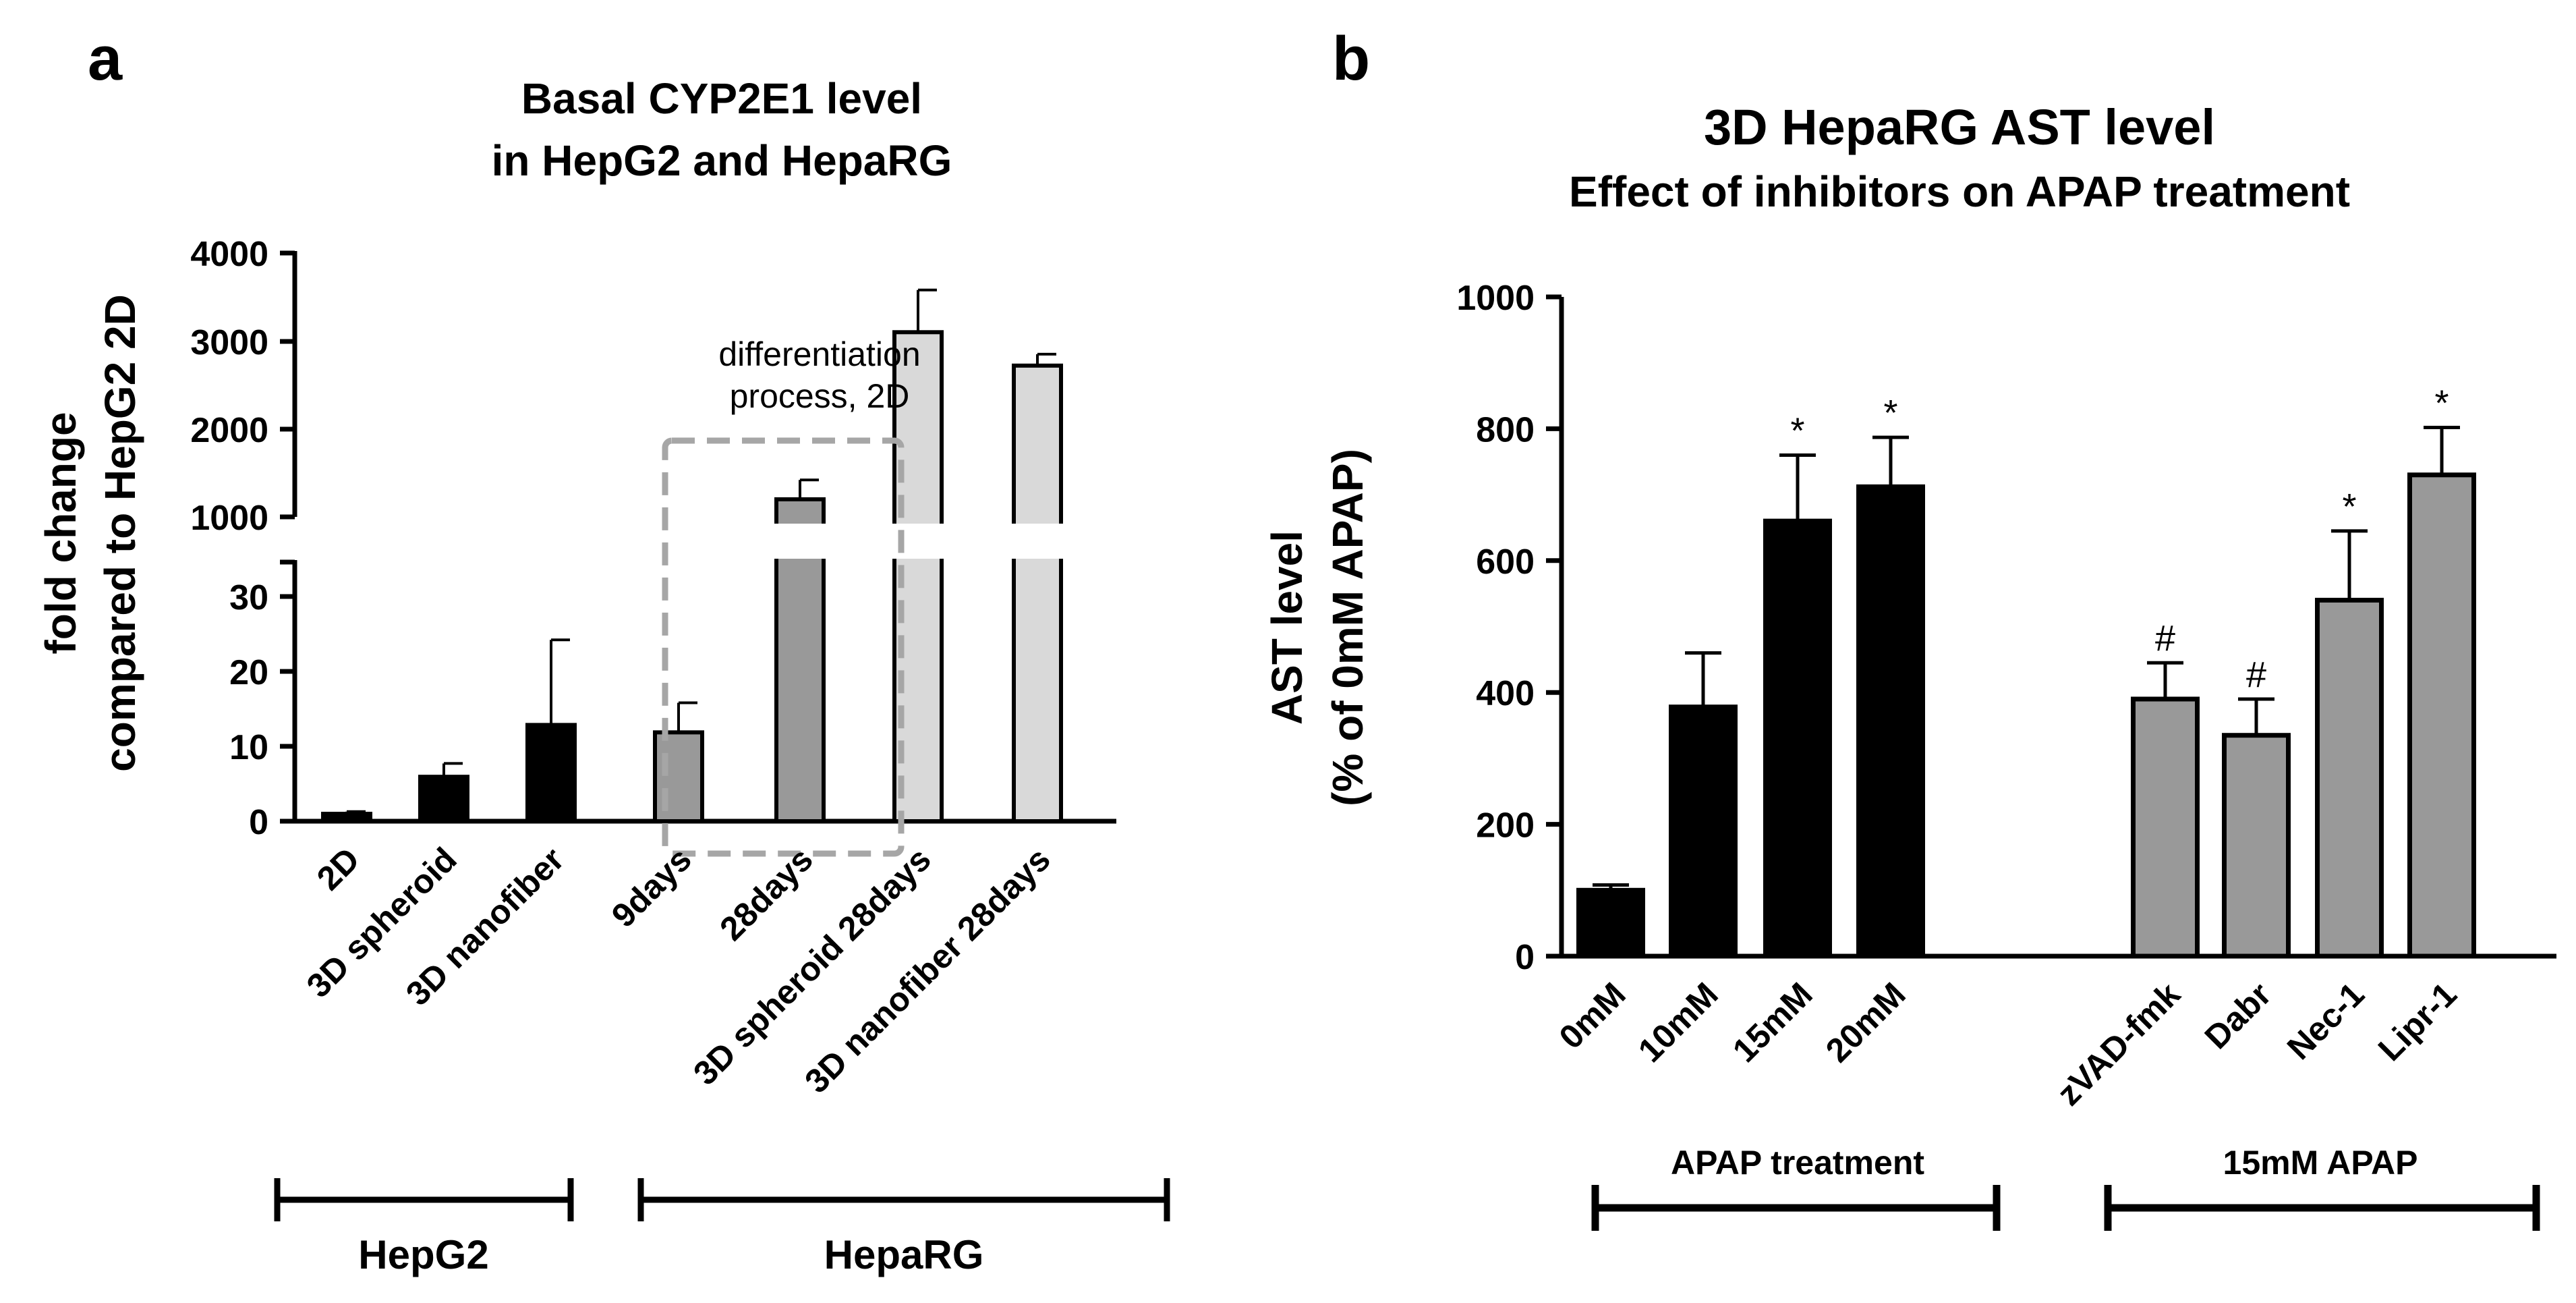 The image size is (2576, 1303). What do you see at coordinates (248, 673) in the screenshot?
I see `y-tick-label: 20` at bounding box center [248, 673].